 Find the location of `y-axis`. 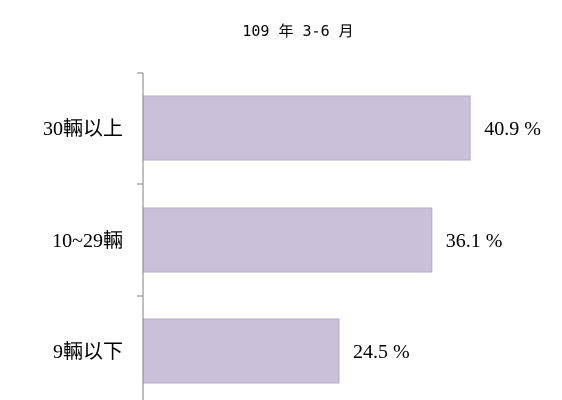

y-axis is located at coordinates (140, 236).